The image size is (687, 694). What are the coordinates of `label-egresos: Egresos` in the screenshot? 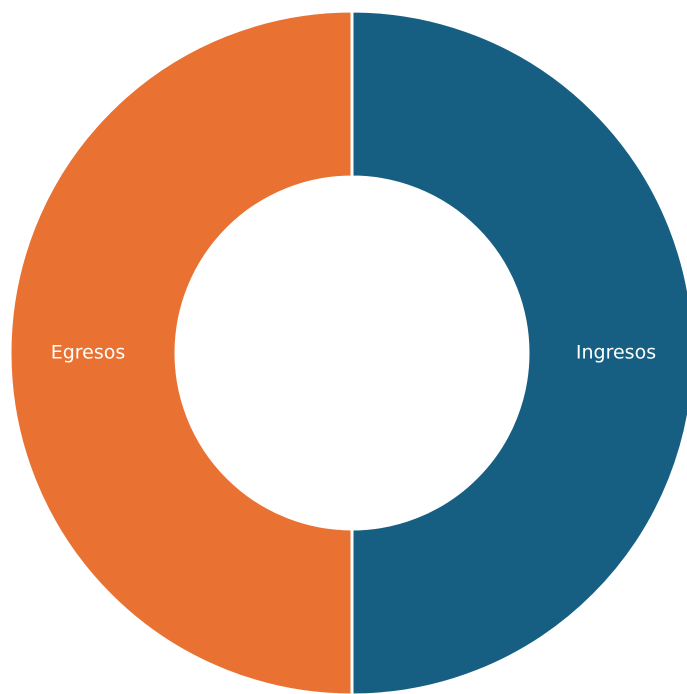 It's located at (88, 353).